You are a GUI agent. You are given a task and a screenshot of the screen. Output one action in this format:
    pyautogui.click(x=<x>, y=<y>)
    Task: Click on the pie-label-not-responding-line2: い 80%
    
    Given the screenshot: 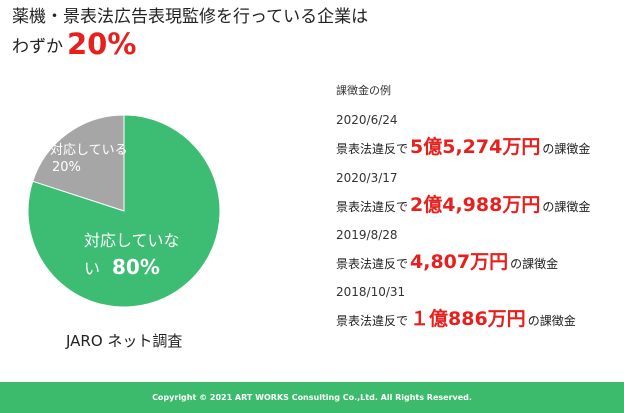 What is the action you would take?
    pyautogui.click(x=132, y=268)
    